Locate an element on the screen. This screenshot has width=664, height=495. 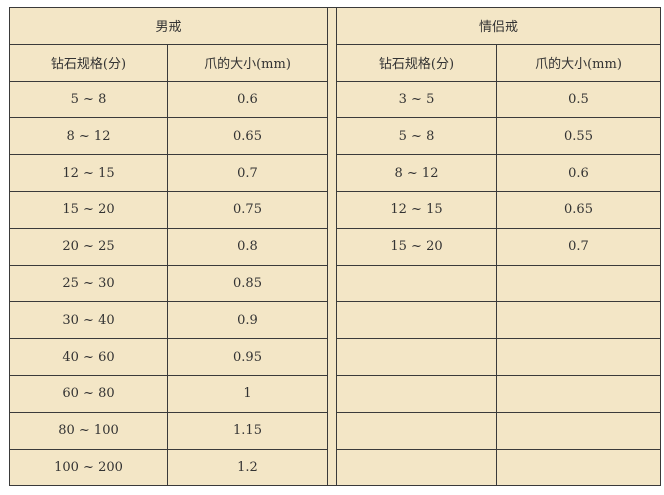
table-row: 8 ~ 12 0.65 5 ~ 8 0.55 is located at coordinates (335, 136).